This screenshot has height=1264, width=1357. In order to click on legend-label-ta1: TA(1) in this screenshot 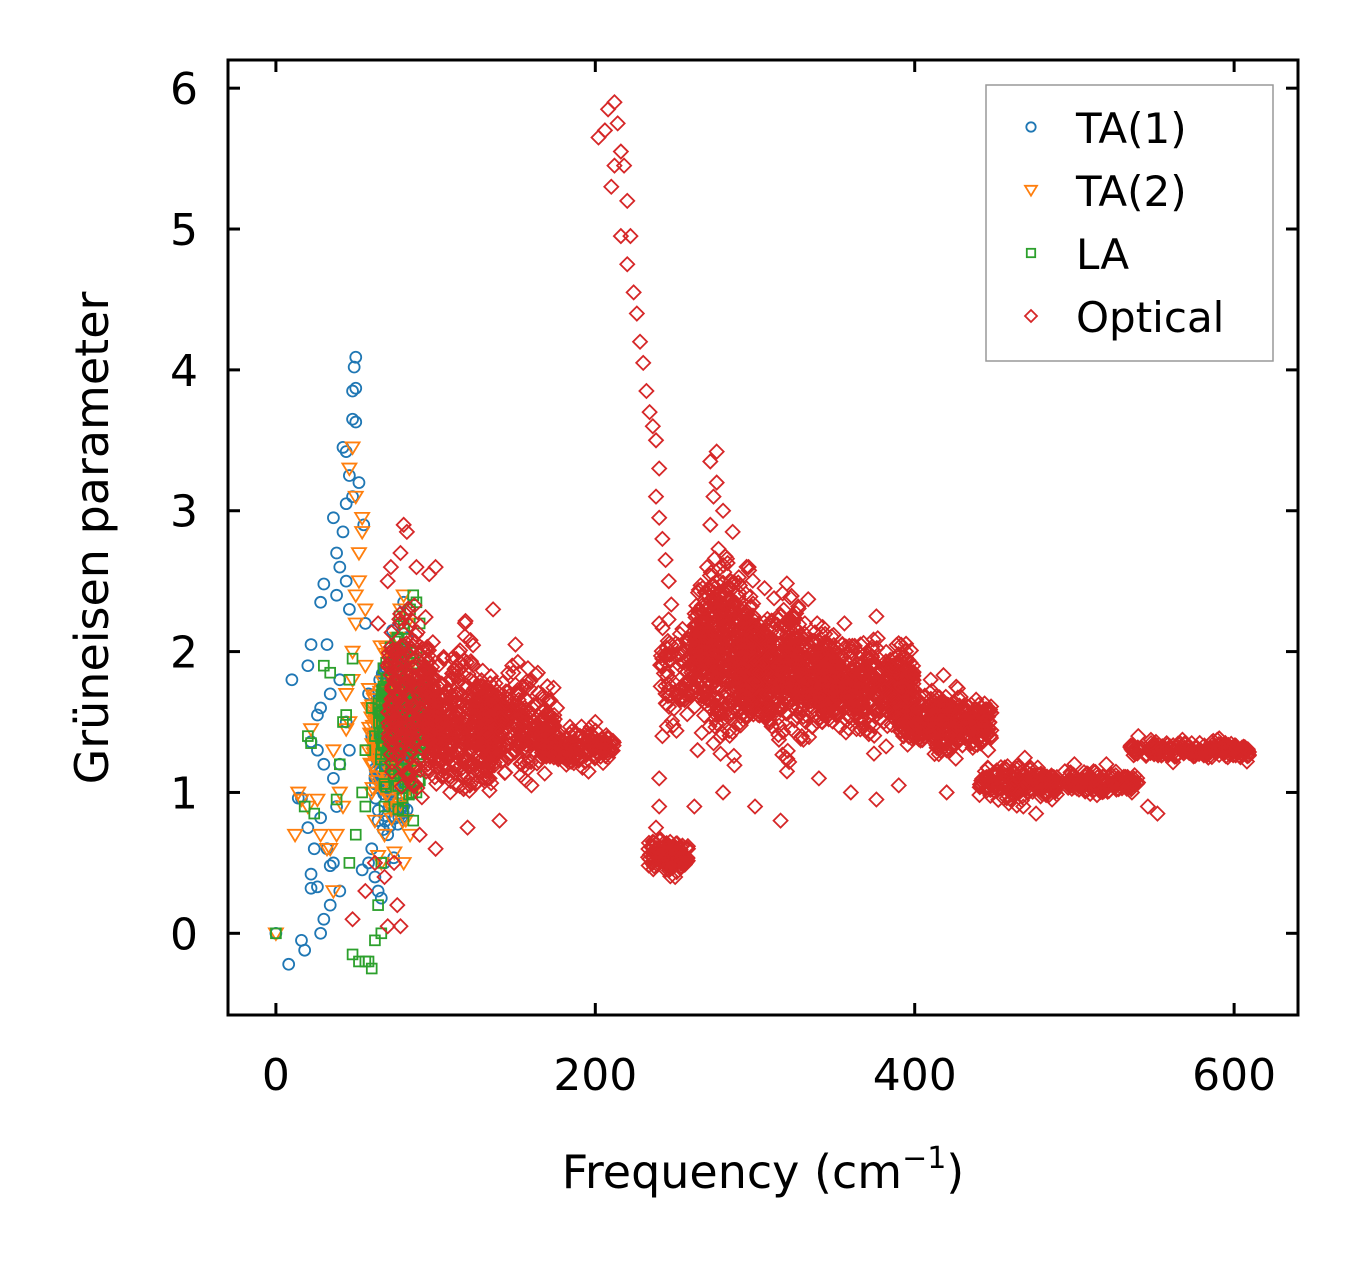, I will do `click(1131, 128)`.